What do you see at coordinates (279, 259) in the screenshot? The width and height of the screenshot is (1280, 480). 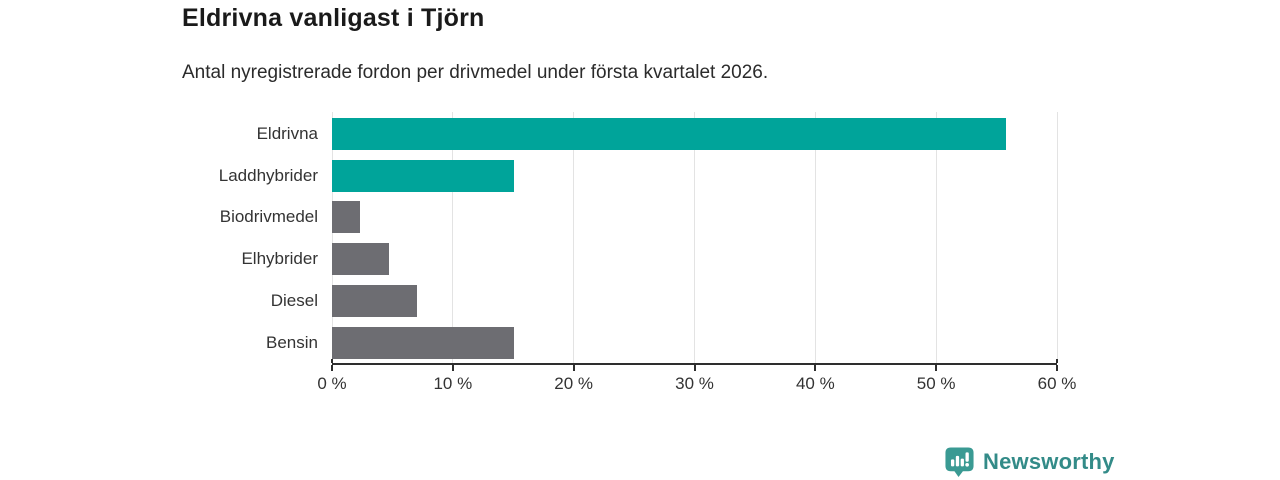 I see `category-label-elhybrider: Elhybrider` at bounding box center [279, 259].